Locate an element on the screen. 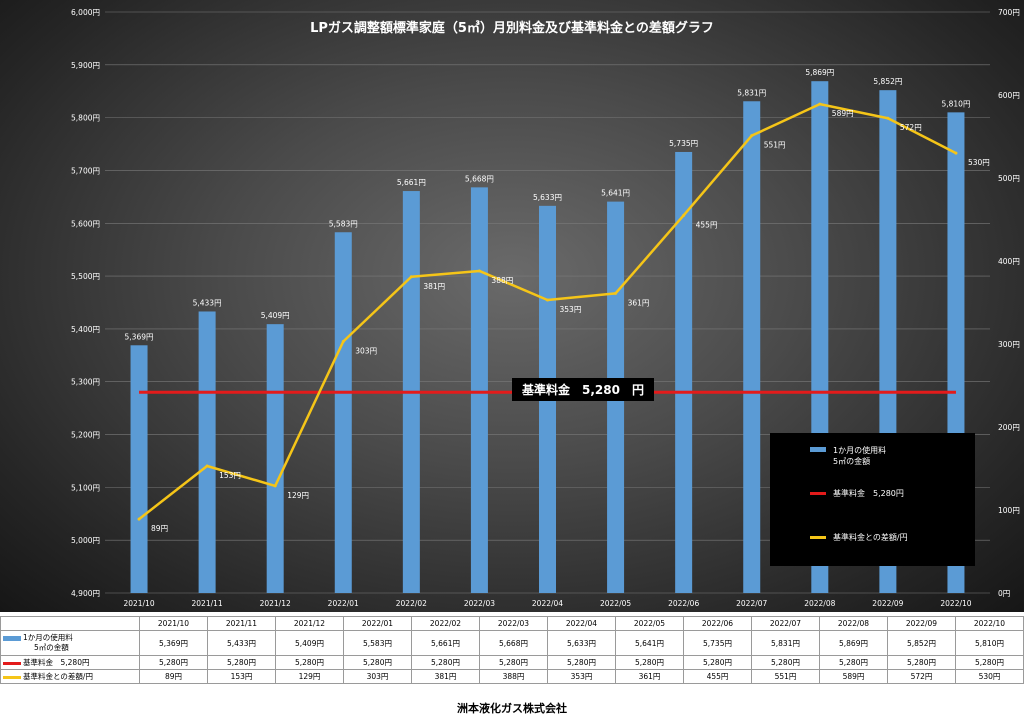 The height and width of the screenshot is (724, 1024). table-cell: 589円 is located at coordinates (853, 676).